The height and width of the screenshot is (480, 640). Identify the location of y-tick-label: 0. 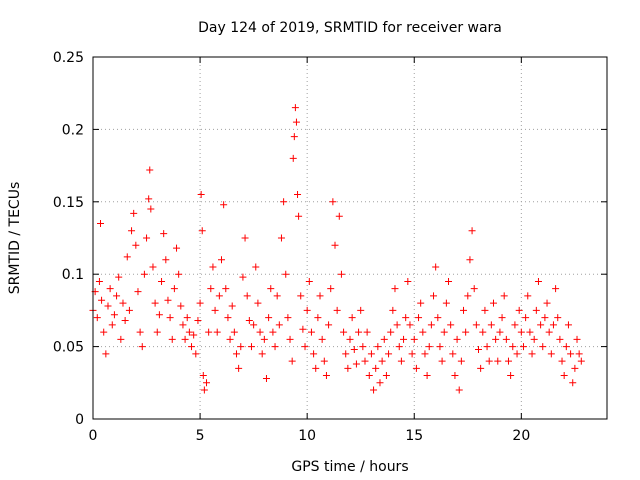
(79, 420).